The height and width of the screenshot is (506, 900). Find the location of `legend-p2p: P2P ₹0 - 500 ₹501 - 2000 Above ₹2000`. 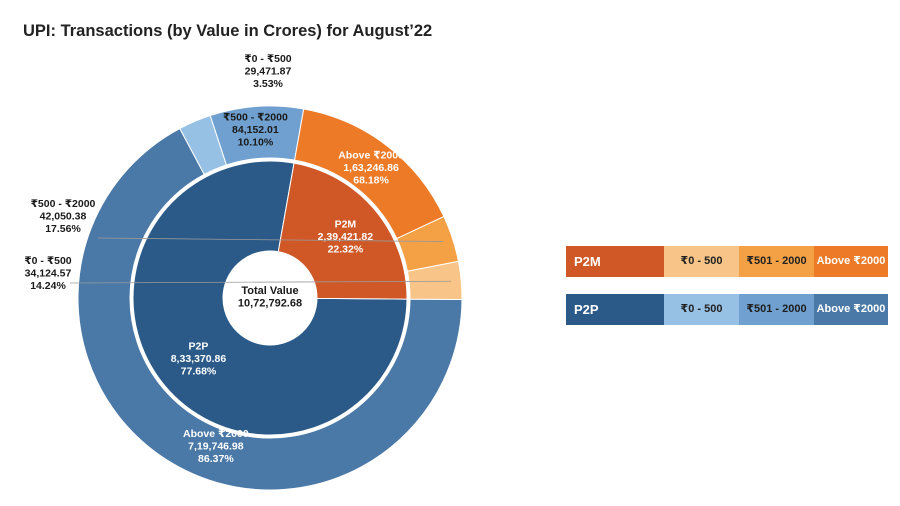

legend-p2p: P2P ₹0 - 500 ₹501 - 2000 Above ₹2000 is located at coordinates (727, 309).